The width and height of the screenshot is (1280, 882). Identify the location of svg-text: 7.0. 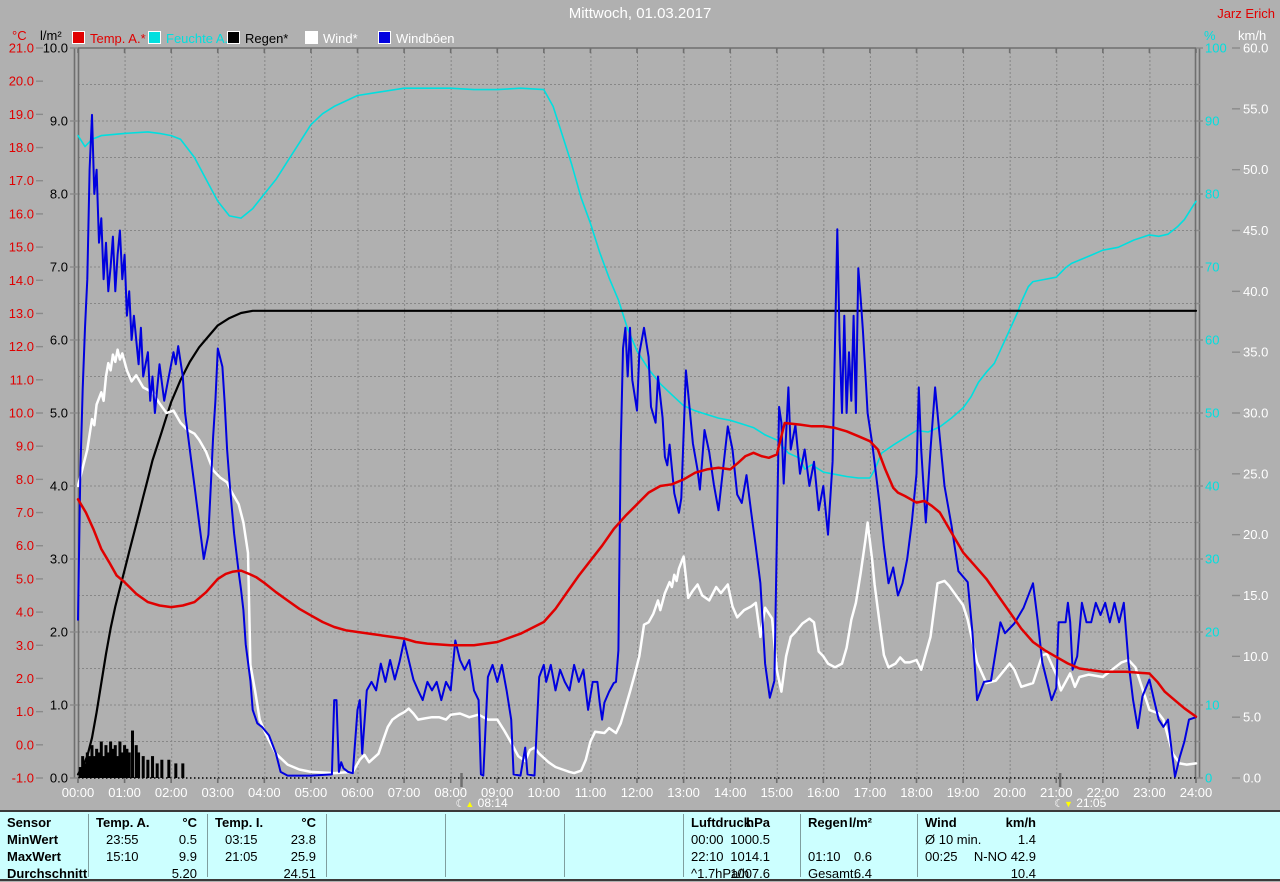
(25, 512).